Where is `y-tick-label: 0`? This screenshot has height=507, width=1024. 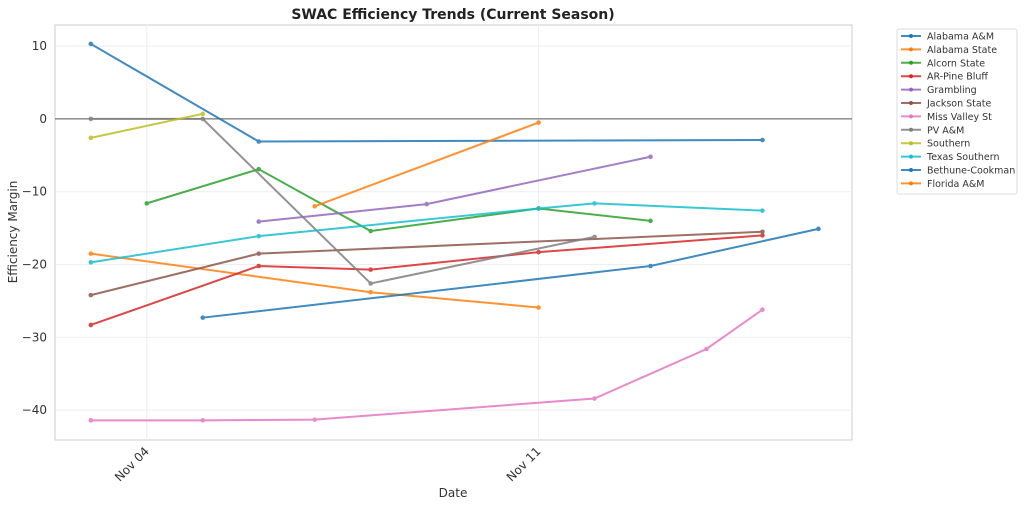
y-tick-label: 0 is located at coordinates (43, 119).